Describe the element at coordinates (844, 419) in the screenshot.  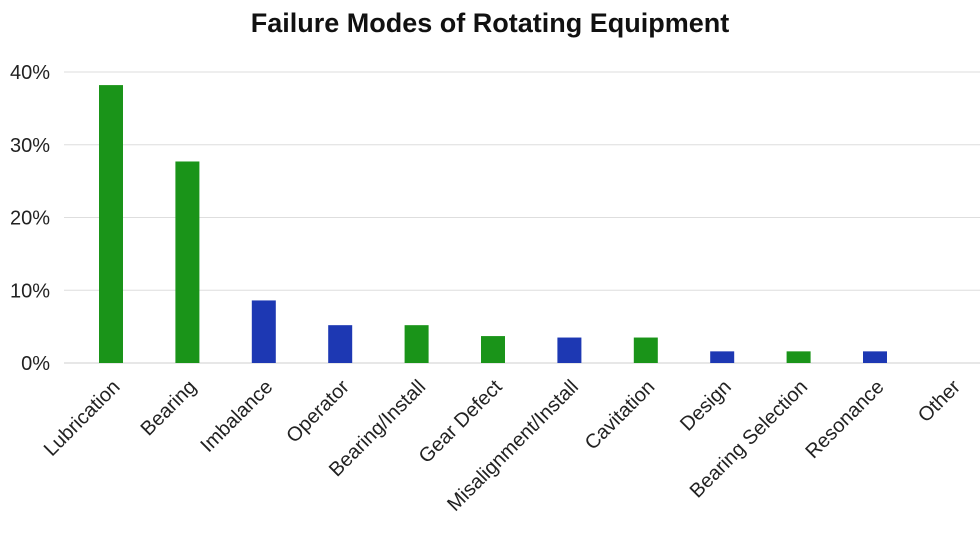
I see `x-tick-label: Resonance` at that location.